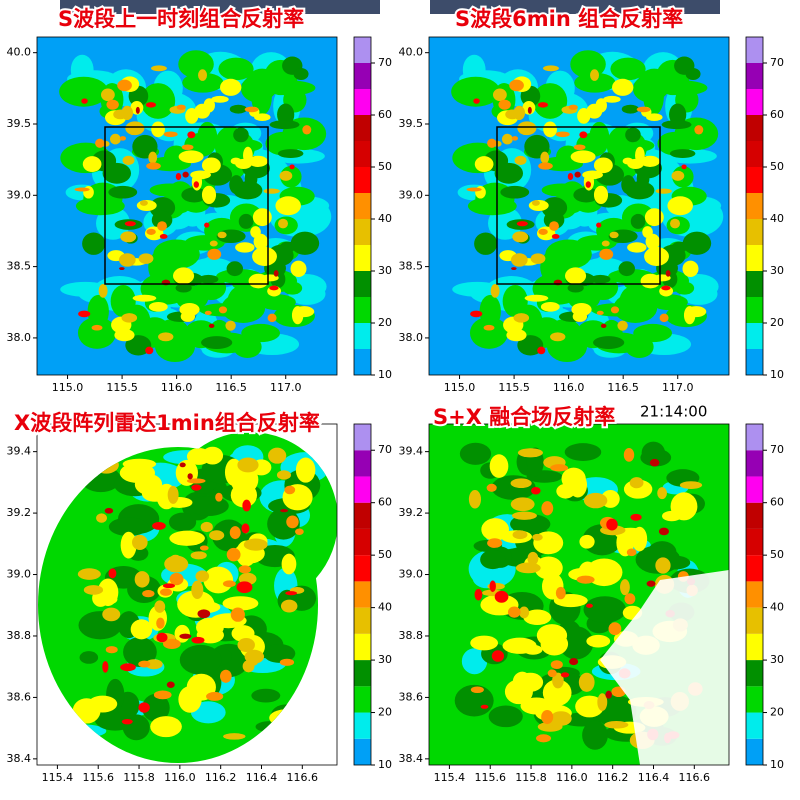 The image size is (800, 800). Describe the element at coordinates (411, 758) in the screenshot. I see `y-tick-label: 38.4` at that location.